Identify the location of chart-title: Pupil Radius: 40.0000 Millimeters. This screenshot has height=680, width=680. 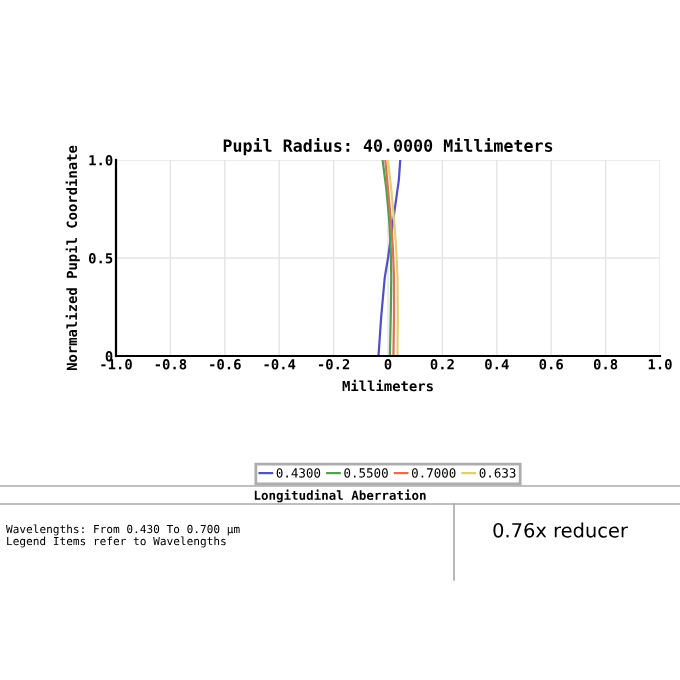
(388, 147).